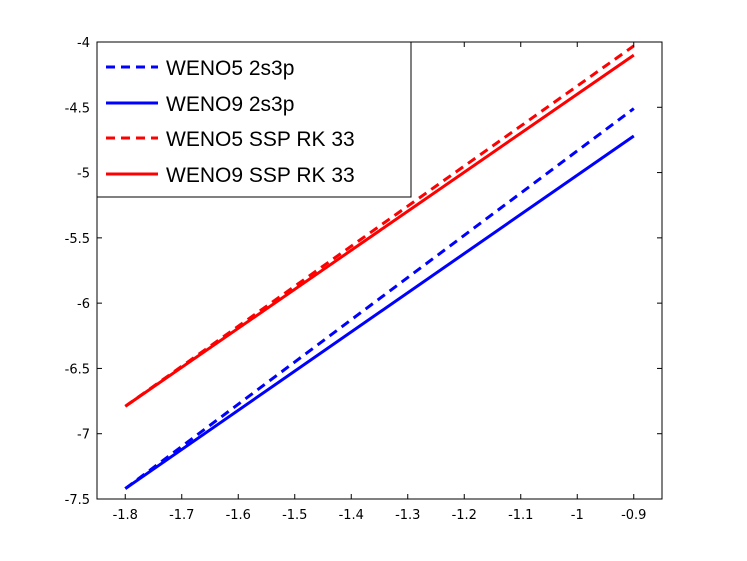 The image size is (747, 561). What do you see at coordinates (83, 435) in the screenshot?
I see `y-tick-label: -7` at bounding box center [83, 435].